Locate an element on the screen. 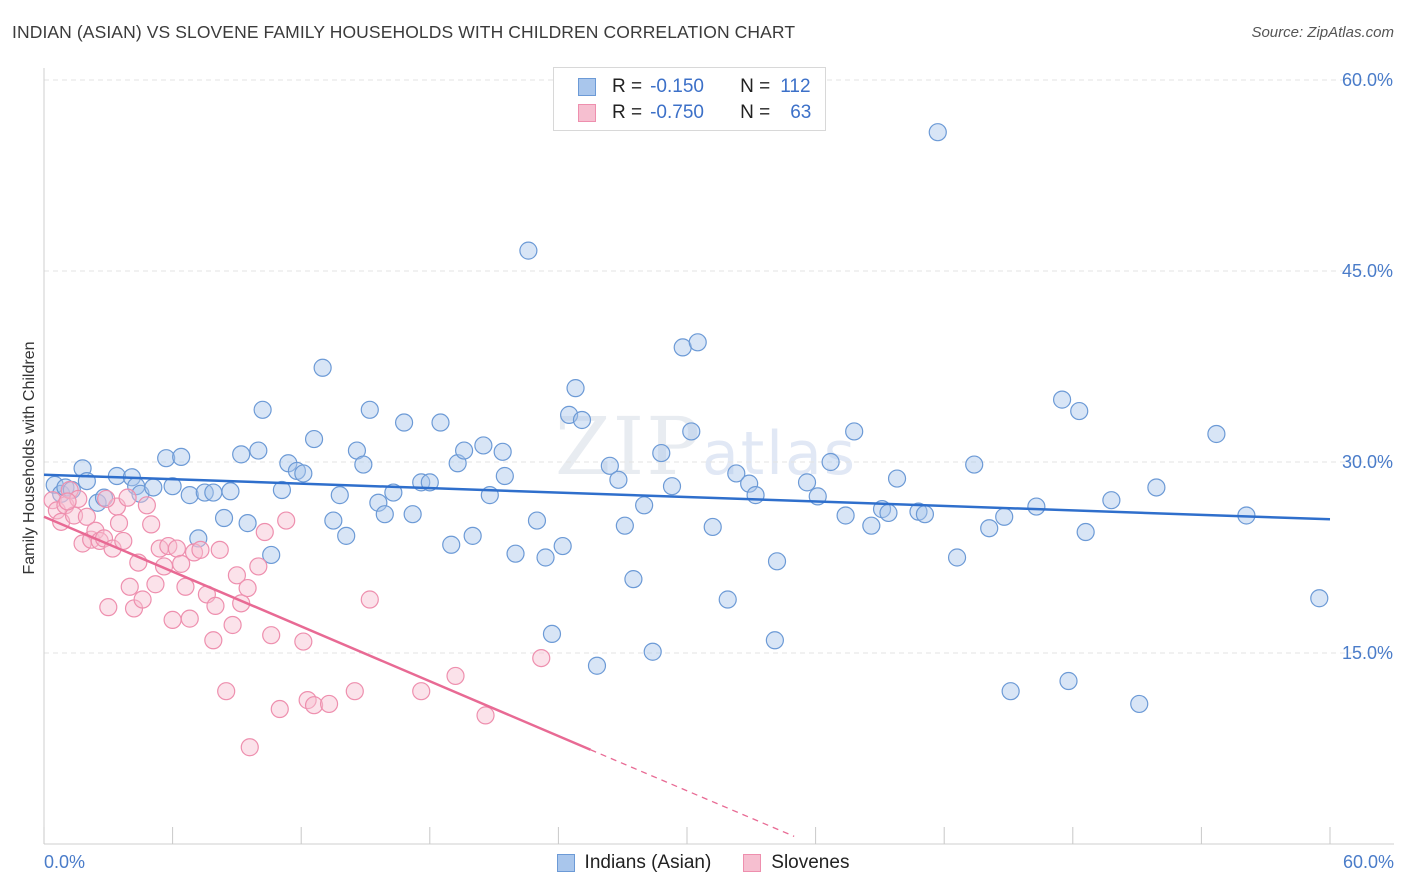  y-tick-label-60: 60.0% is located at coordinates (1367, 80).